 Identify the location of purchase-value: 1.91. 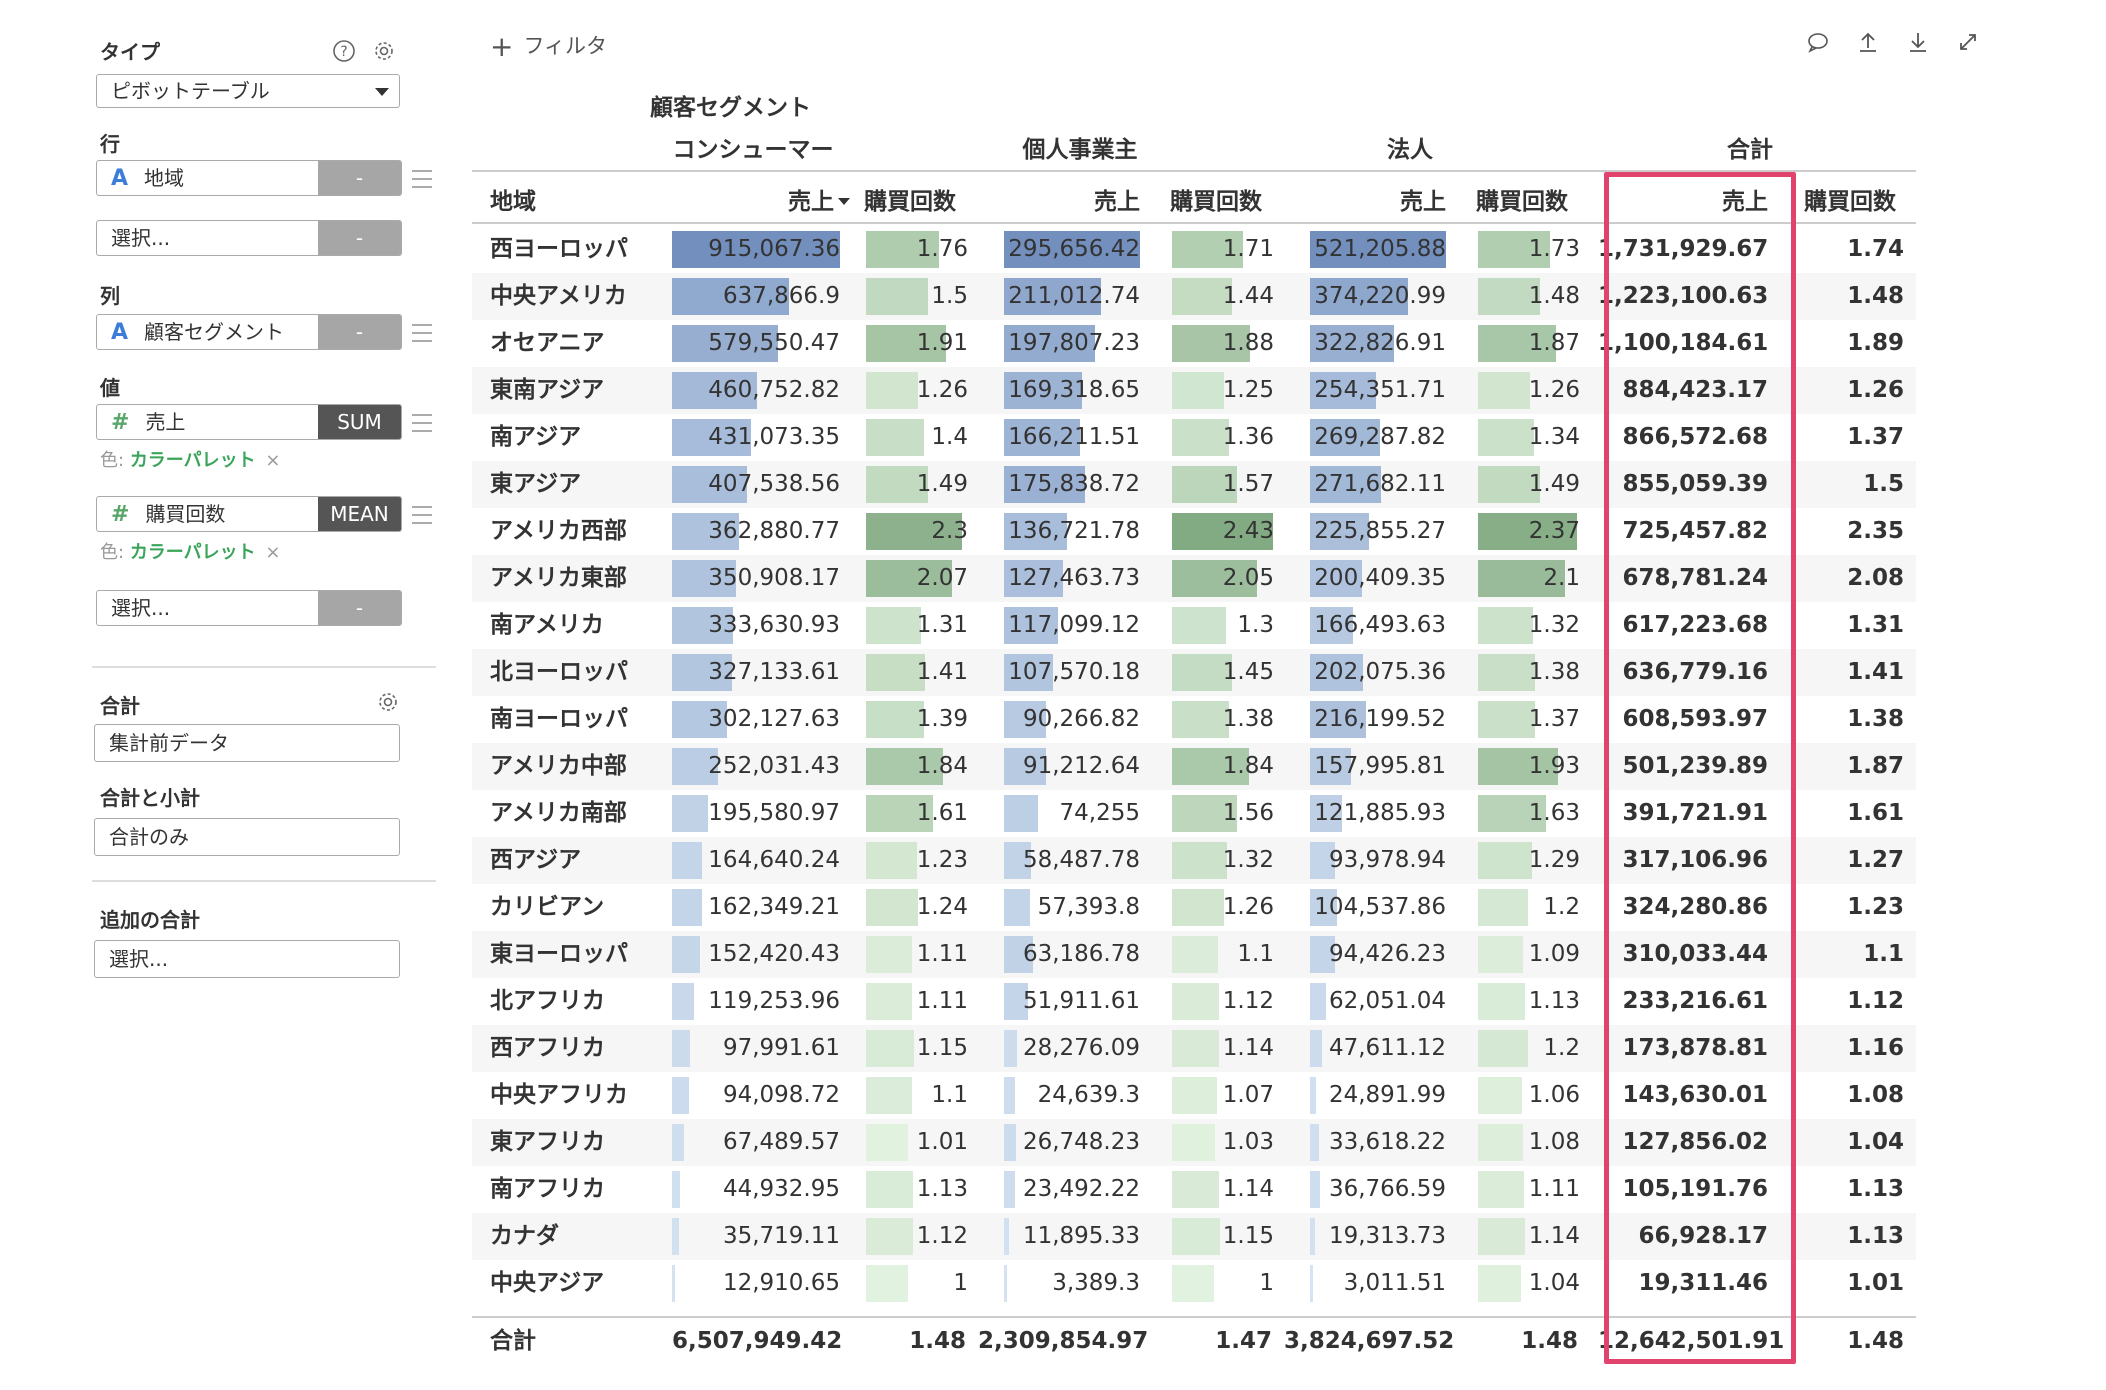
(942, 343).